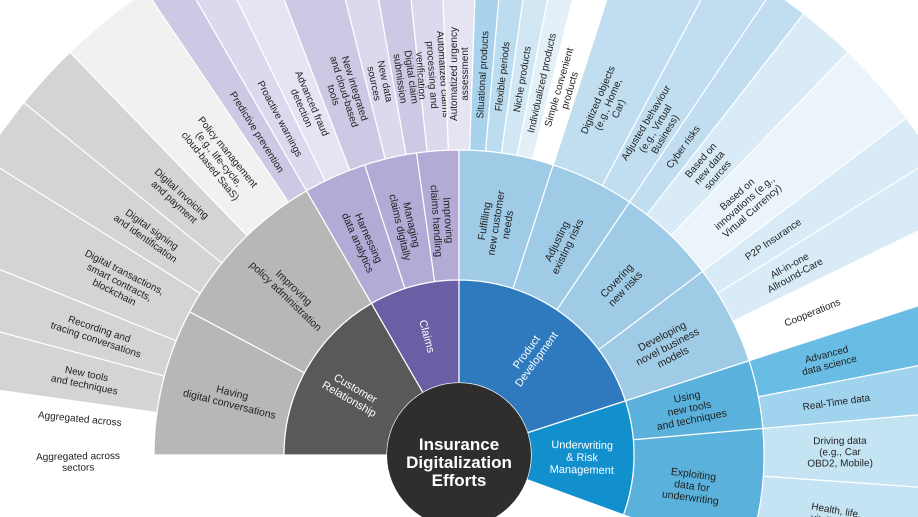  I want to click on center-circle, so click(459, 450).